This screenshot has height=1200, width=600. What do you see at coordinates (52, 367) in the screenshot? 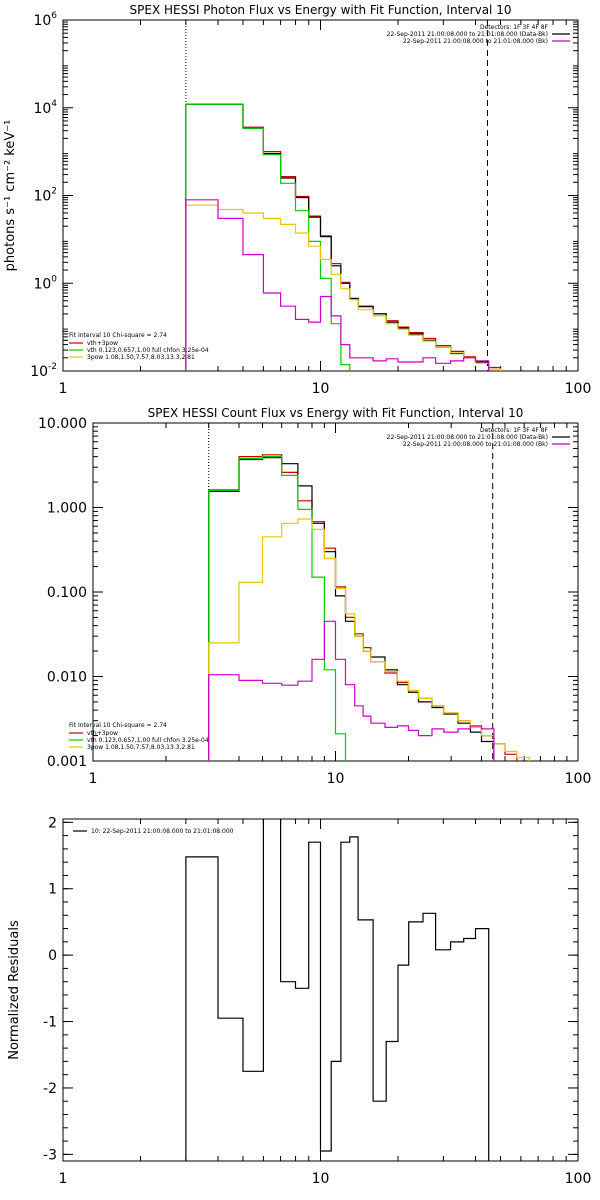
I see `y-tick-exponent: -2` at bounding box center [52, 367].